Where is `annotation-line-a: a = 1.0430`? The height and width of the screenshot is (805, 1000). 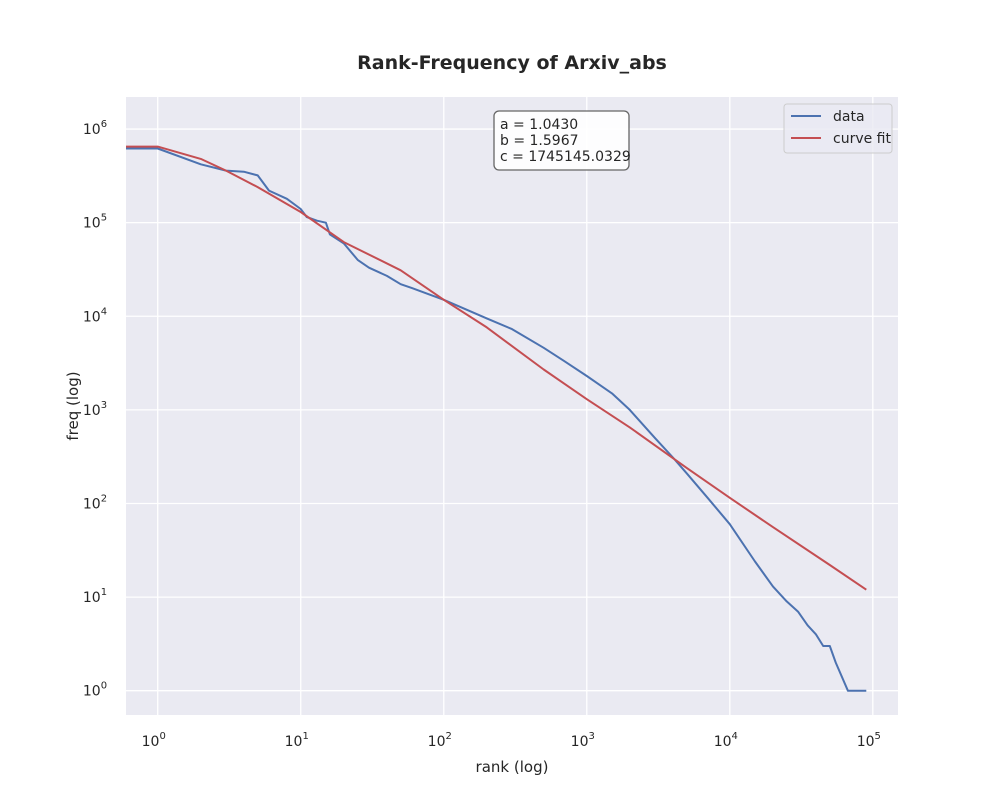
annotation-line-a: a = 1.0430 is located at coordinates (539, 125).